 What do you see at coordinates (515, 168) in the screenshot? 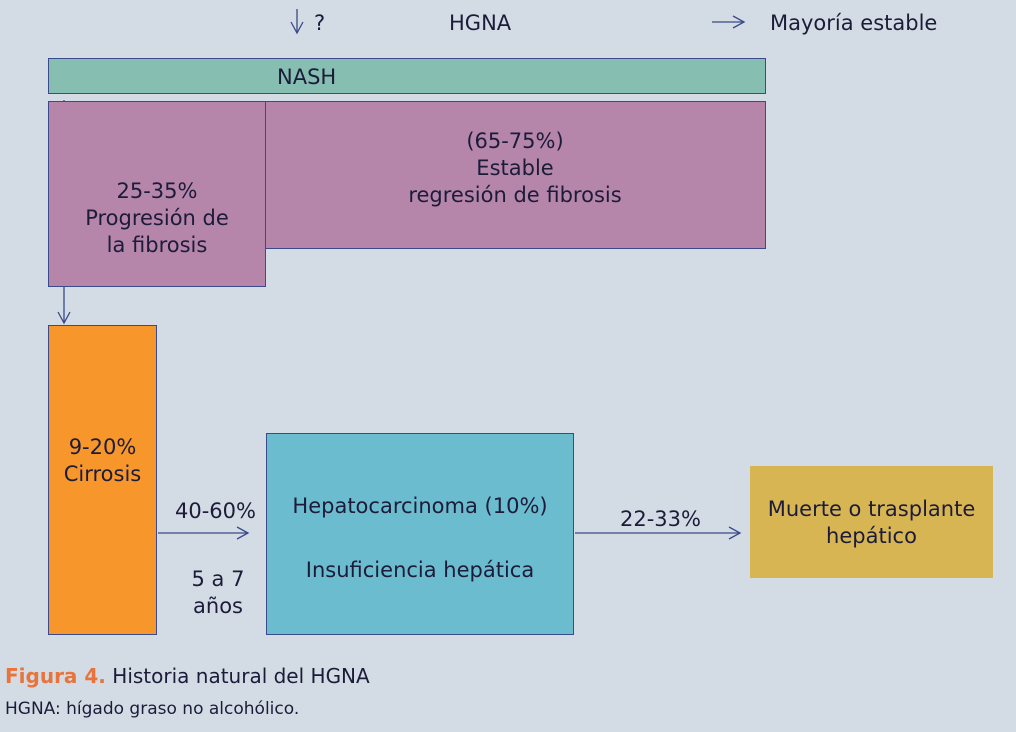
I see `stable-label: Estable` at bounding box center [515, 168].